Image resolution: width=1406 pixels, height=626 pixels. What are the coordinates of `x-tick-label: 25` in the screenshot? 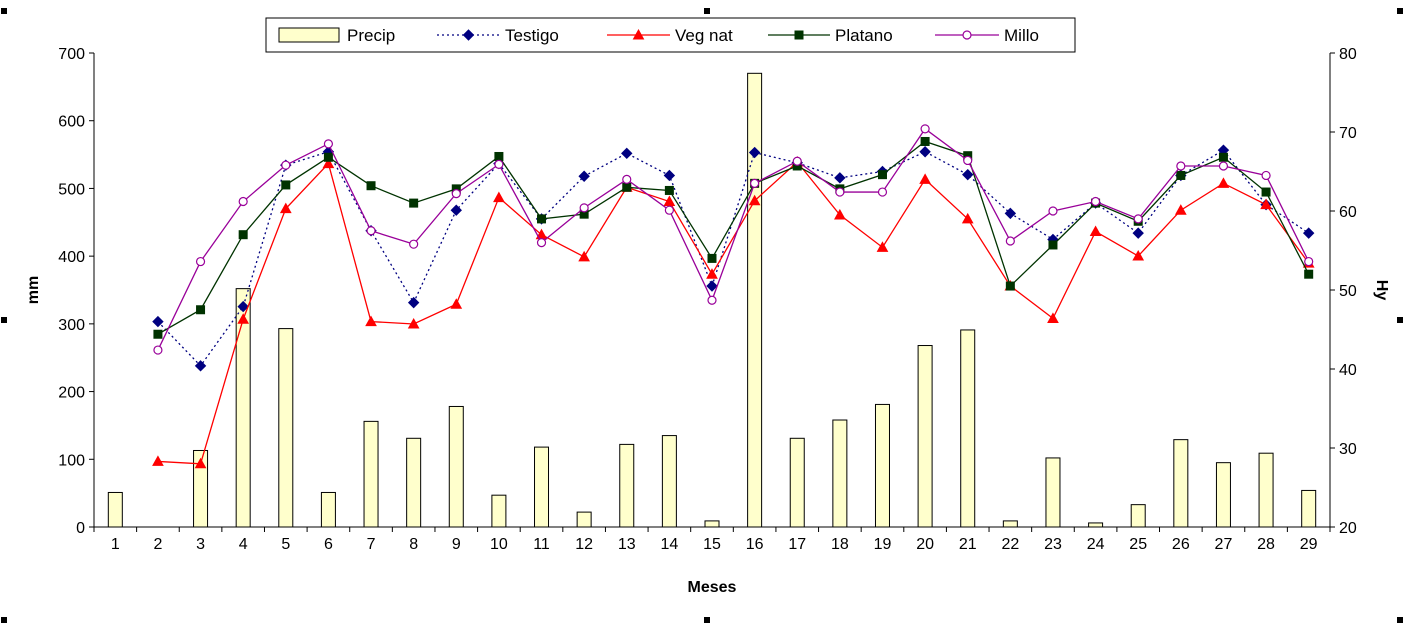 It's located at (1138, 544).